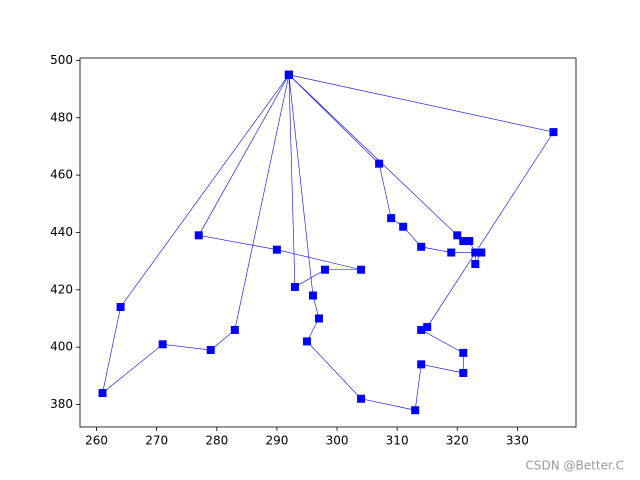 This screenshot has height=480, width=640. What do you see at coordinates (61, 232) in the screenshot?
I see `y-tick-label: 440` at bounding box center [61, 232].